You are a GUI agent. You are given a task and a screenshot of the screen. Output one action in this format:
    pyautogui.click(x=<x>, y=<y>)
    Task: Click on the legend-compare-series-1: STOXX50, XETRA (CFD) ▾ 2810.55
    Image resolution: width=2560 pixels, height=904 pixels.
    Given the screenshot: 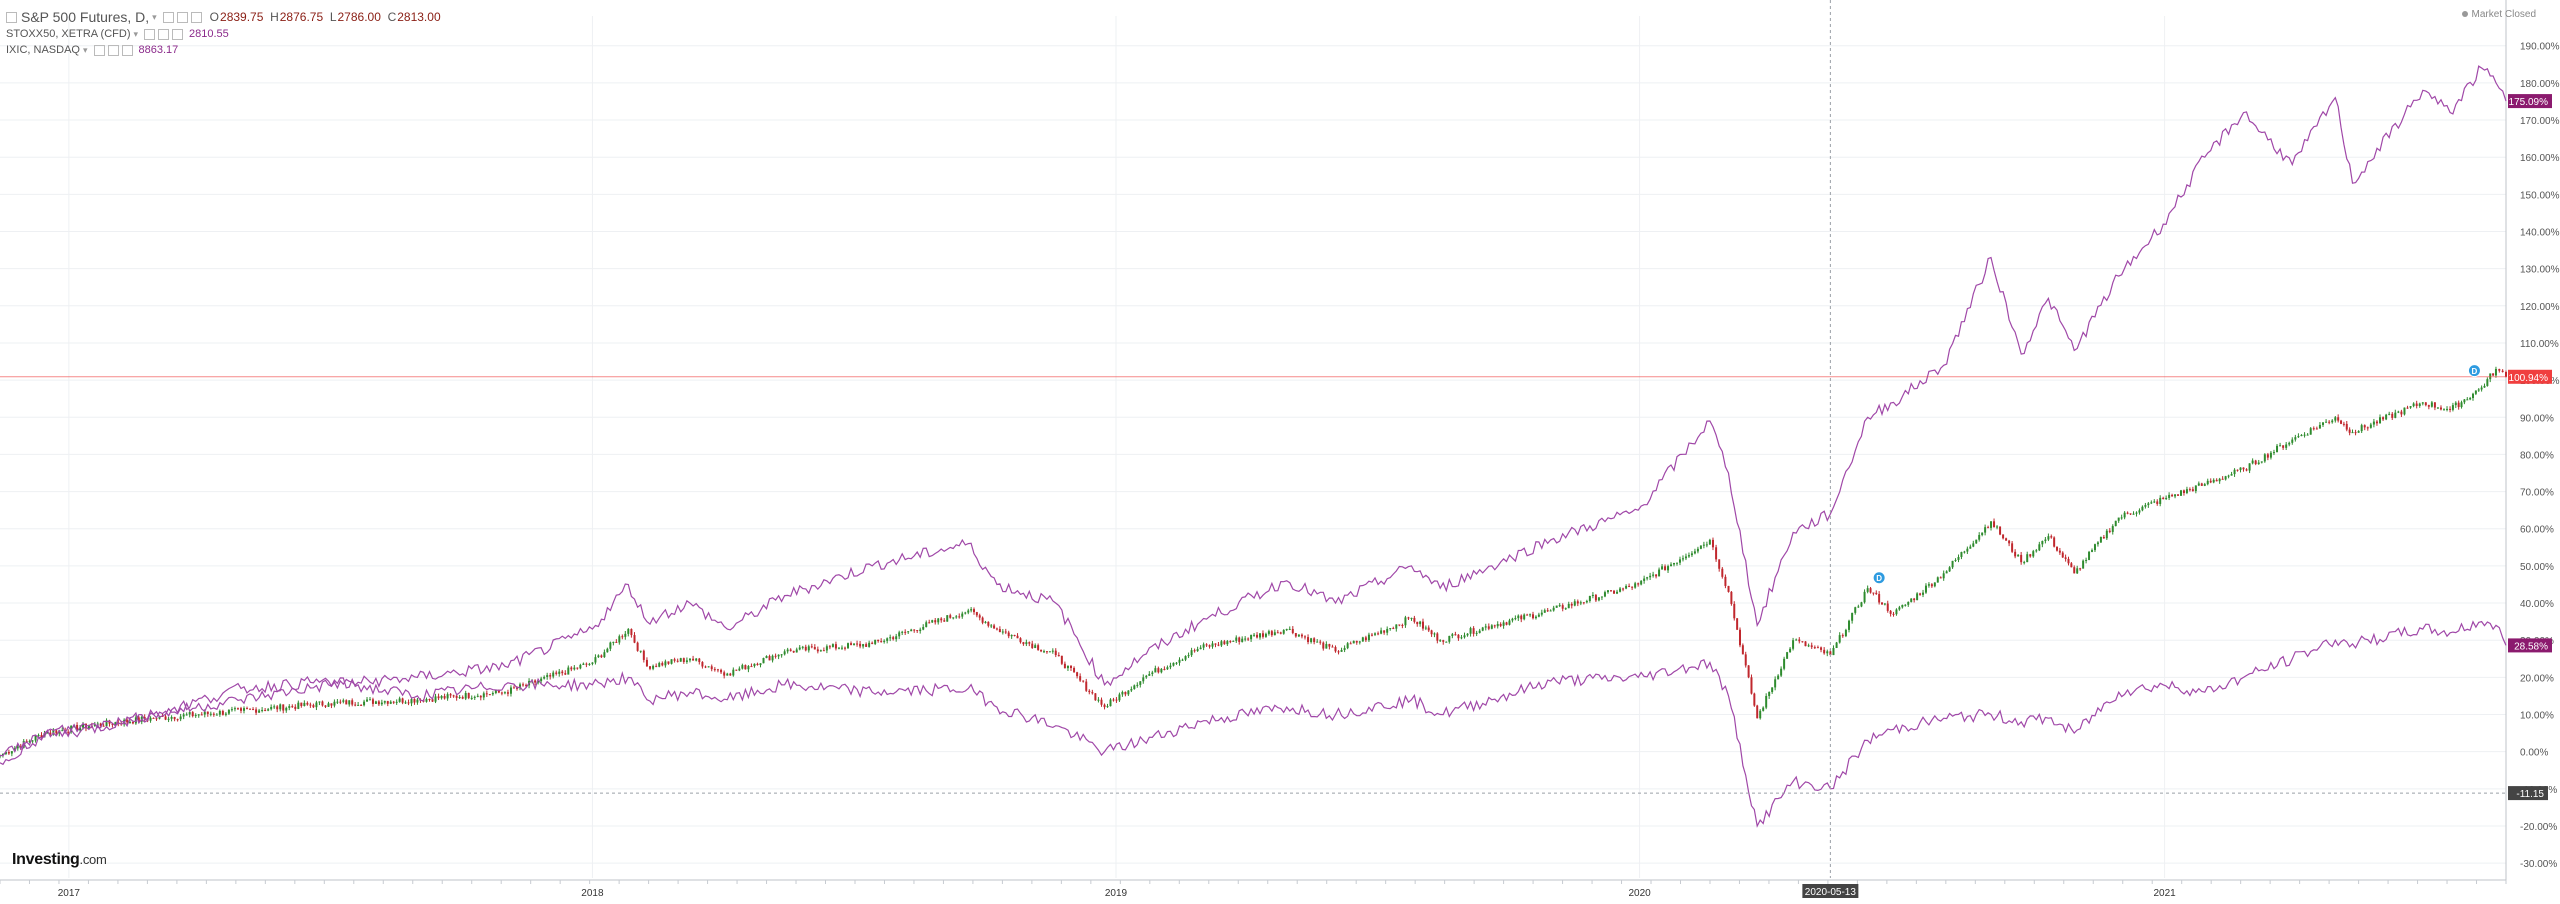 What is the action you would take?
    pyautogui.click(x=223, y=34)
    